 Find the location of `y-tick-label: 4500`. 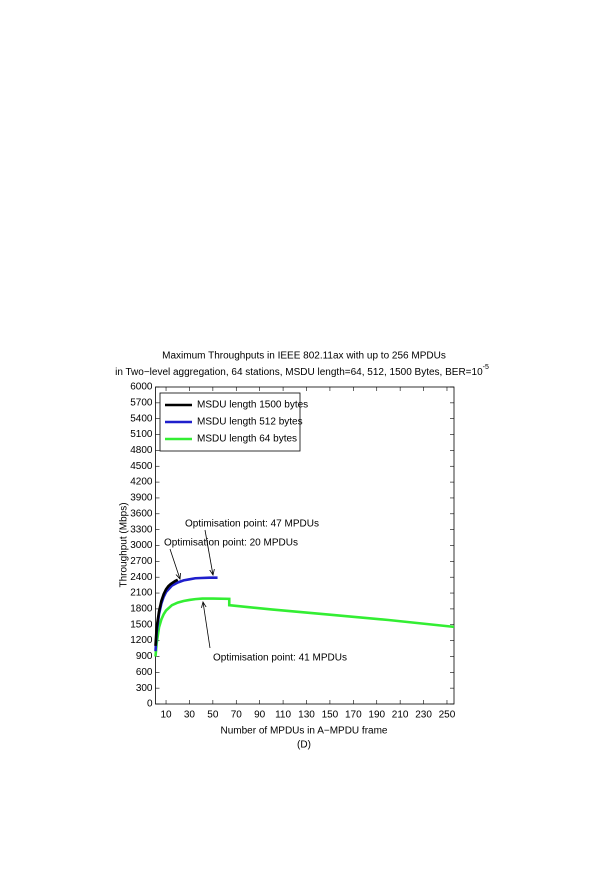

y-tick-label: 4500 is located at coordinates (141, 466).